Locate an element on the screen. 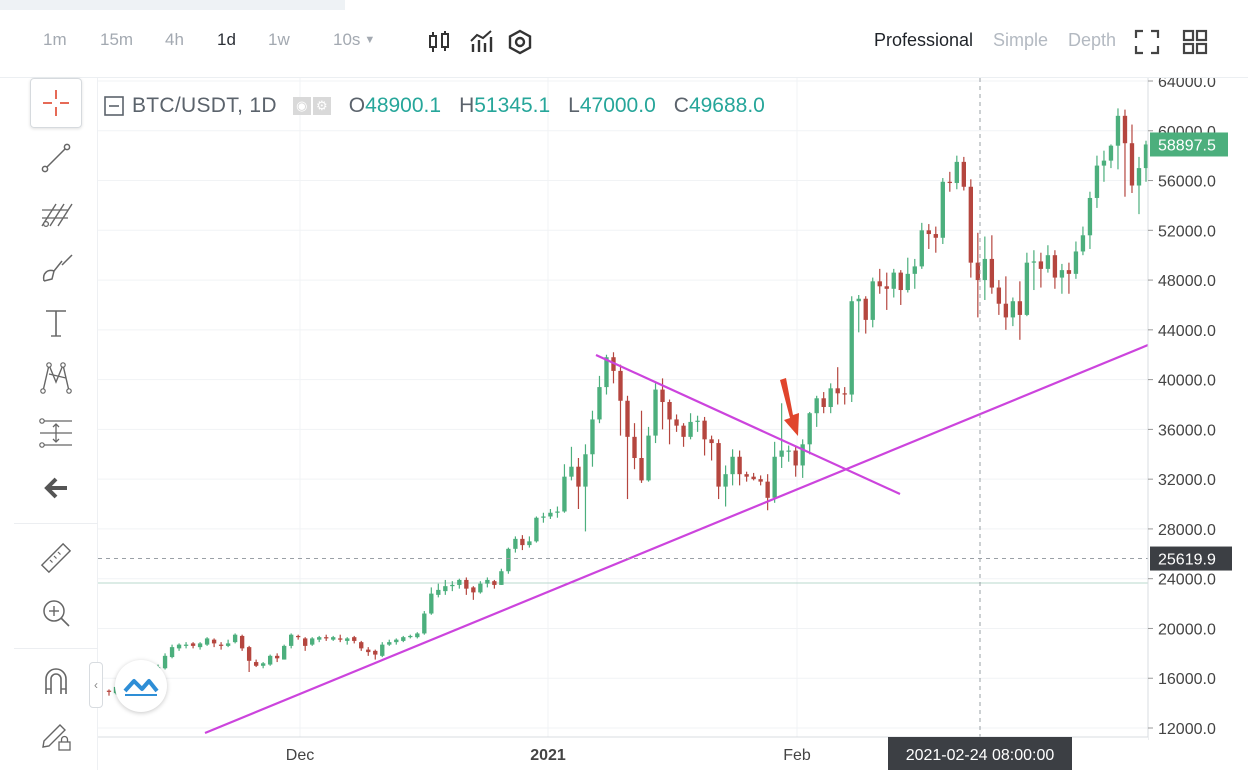 This screenshot has width=1248, height=770. candles-icon is located at coordinates (440, 42).